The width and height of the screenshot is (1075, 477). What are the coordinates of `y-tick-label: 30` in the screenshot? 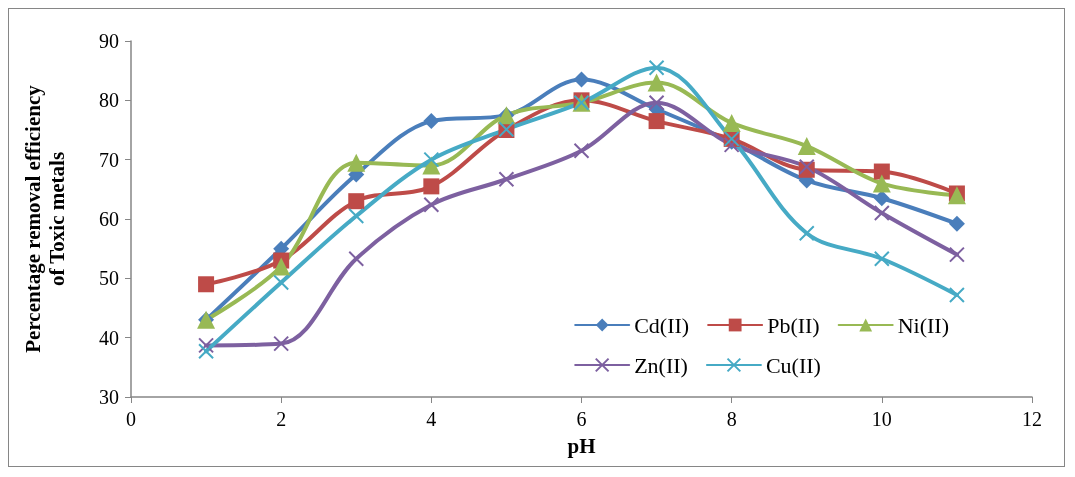 It's located at (109, 397).